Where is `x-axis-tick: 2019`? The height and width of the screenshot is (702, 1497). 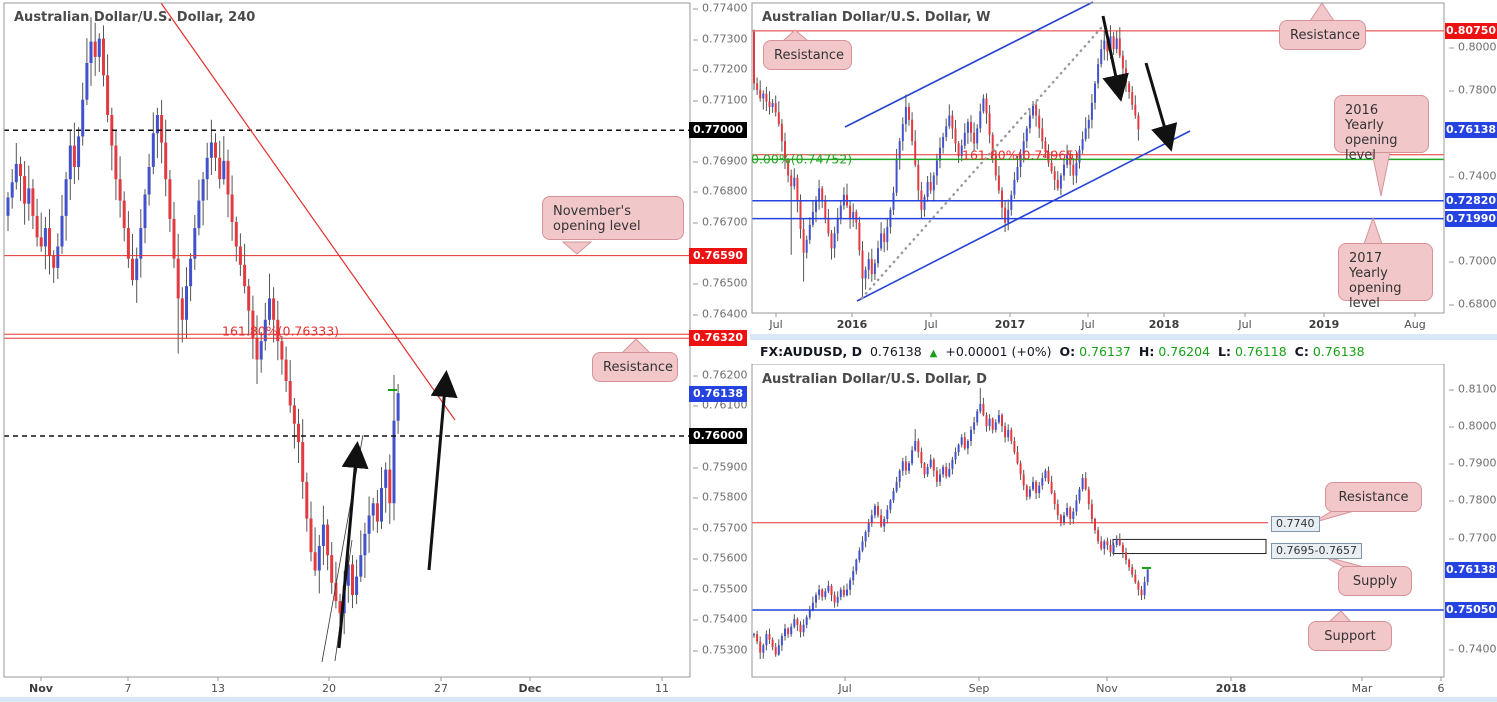
x-axis-tick: 2019 is located at coordinates (1324, 324).